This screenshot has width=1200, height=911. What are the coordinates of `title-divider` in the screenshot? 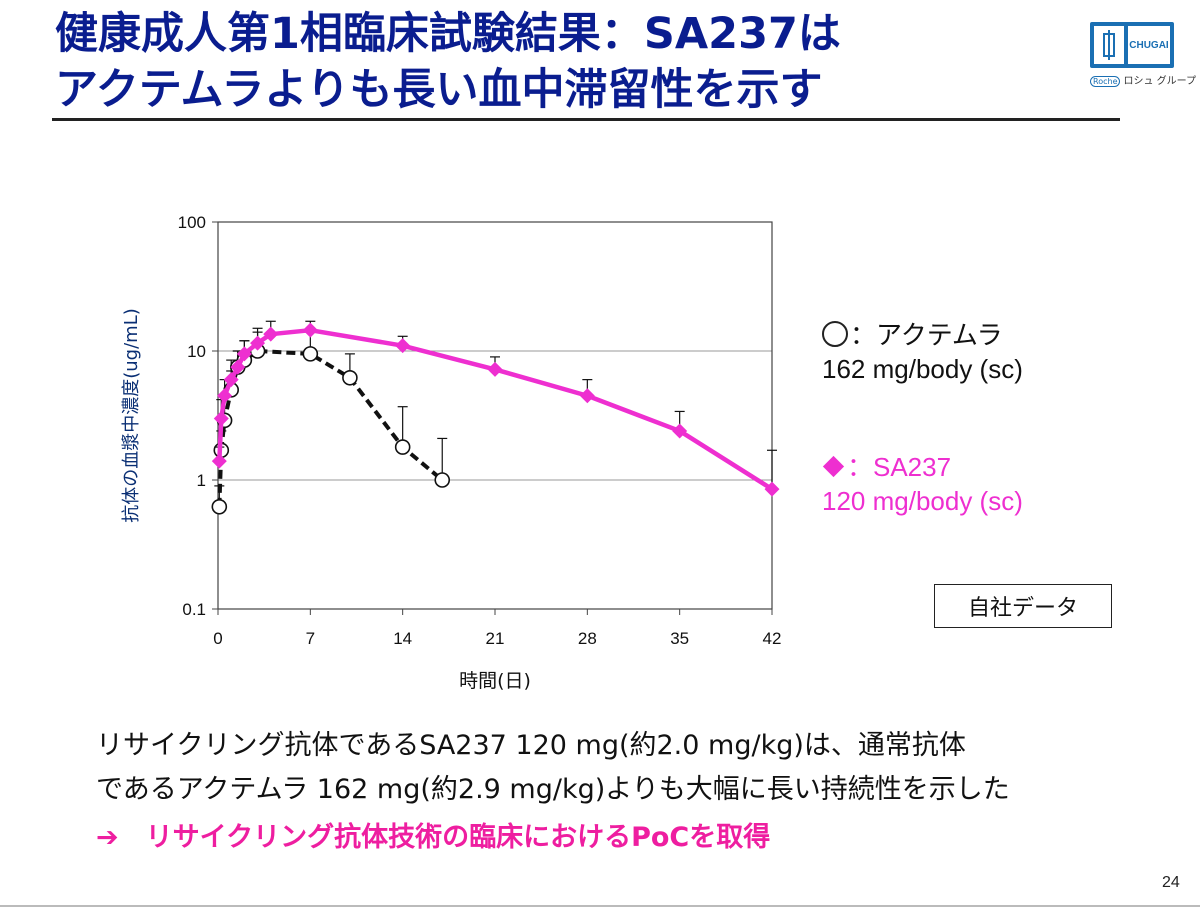 It's located at (586, 119).